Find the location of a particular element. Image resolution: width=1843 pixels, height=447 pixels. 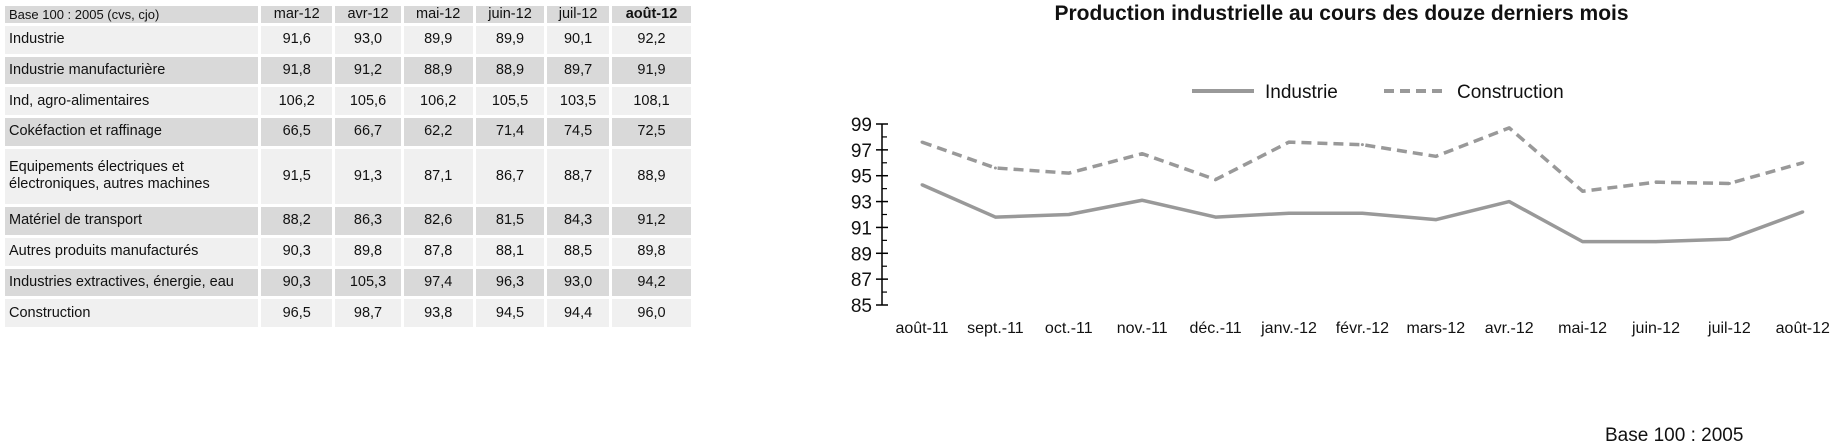

x-tick-label: août-12 is located at coordinates (1803, 328).